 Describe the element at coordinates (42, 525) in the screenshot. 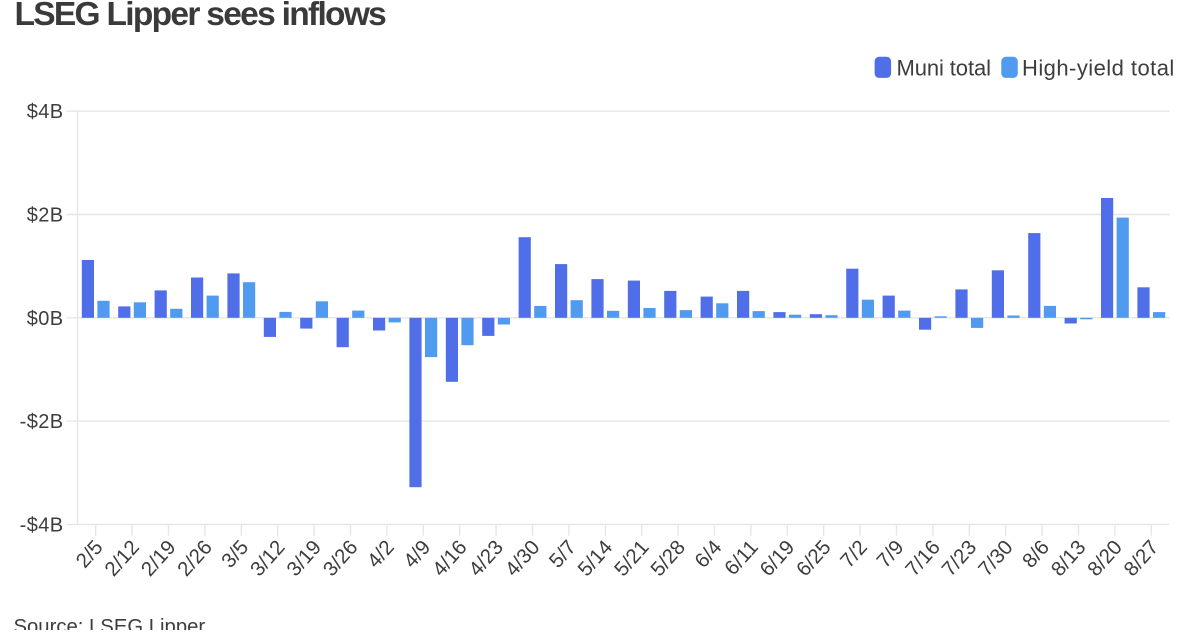

I see `svg-text: -$4B` at that location.